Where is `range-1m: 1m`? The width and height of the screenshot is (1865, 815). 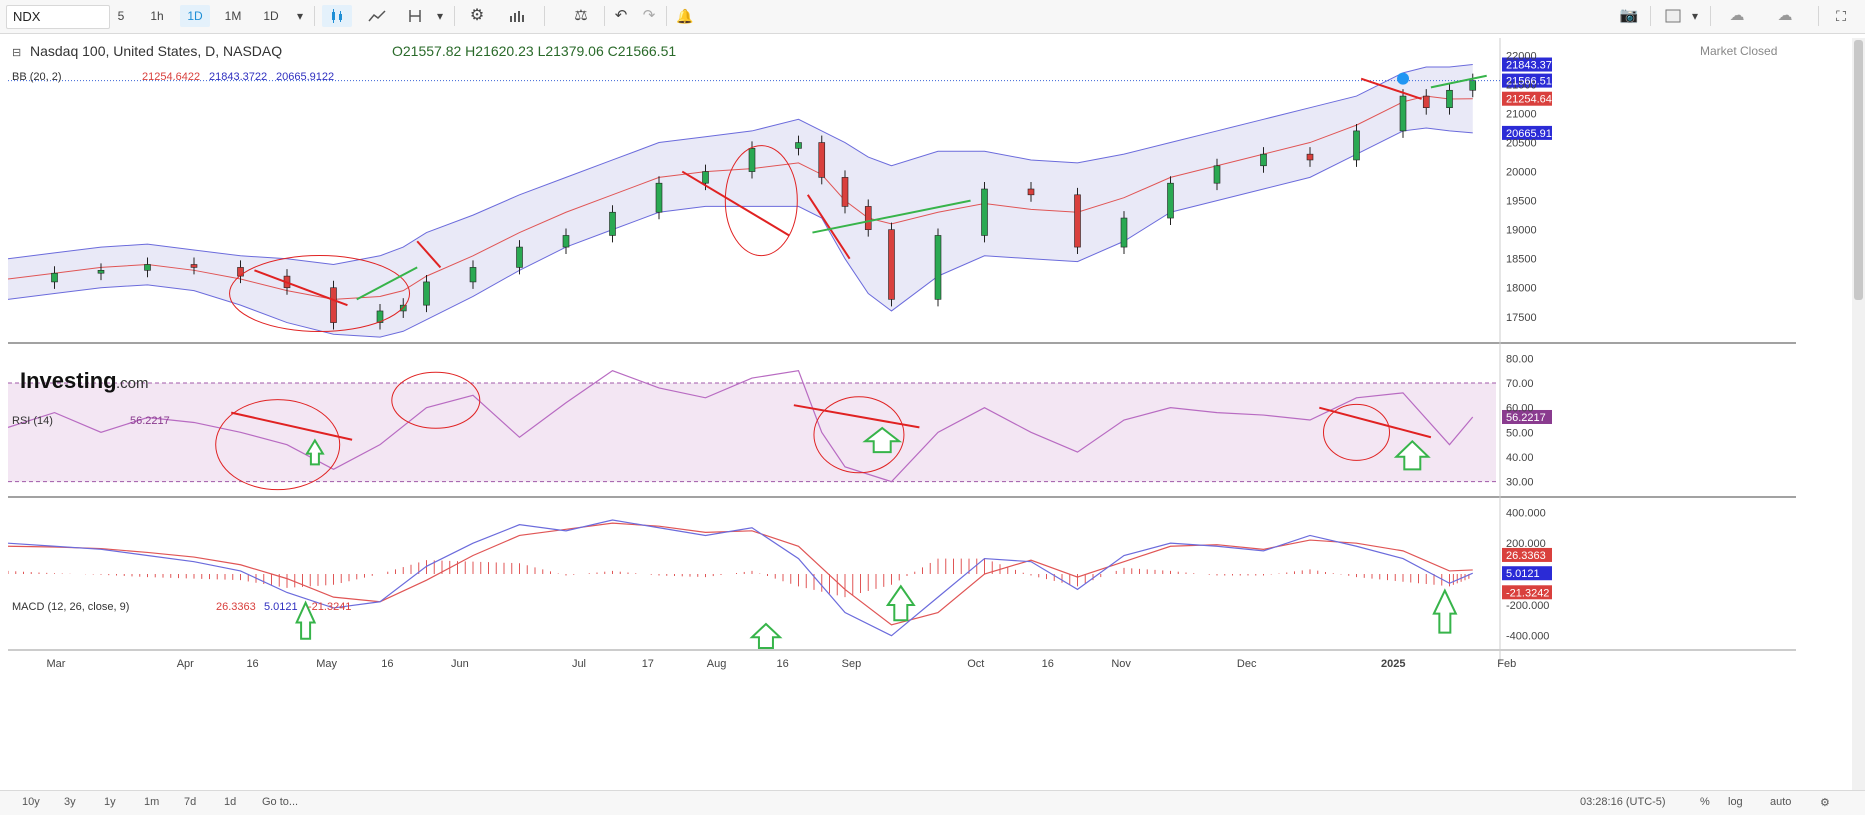 range-1m: 1m is located at coordinates (152, 802).